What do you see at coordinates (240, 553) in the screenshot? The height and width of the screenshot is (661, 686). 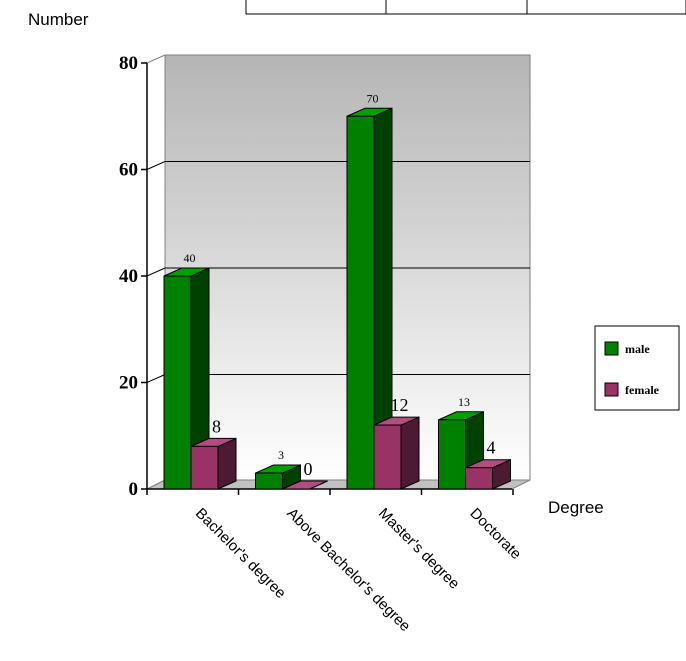 I see `category-label-0: Bachelor's degree` at bounding box center [240, 553].